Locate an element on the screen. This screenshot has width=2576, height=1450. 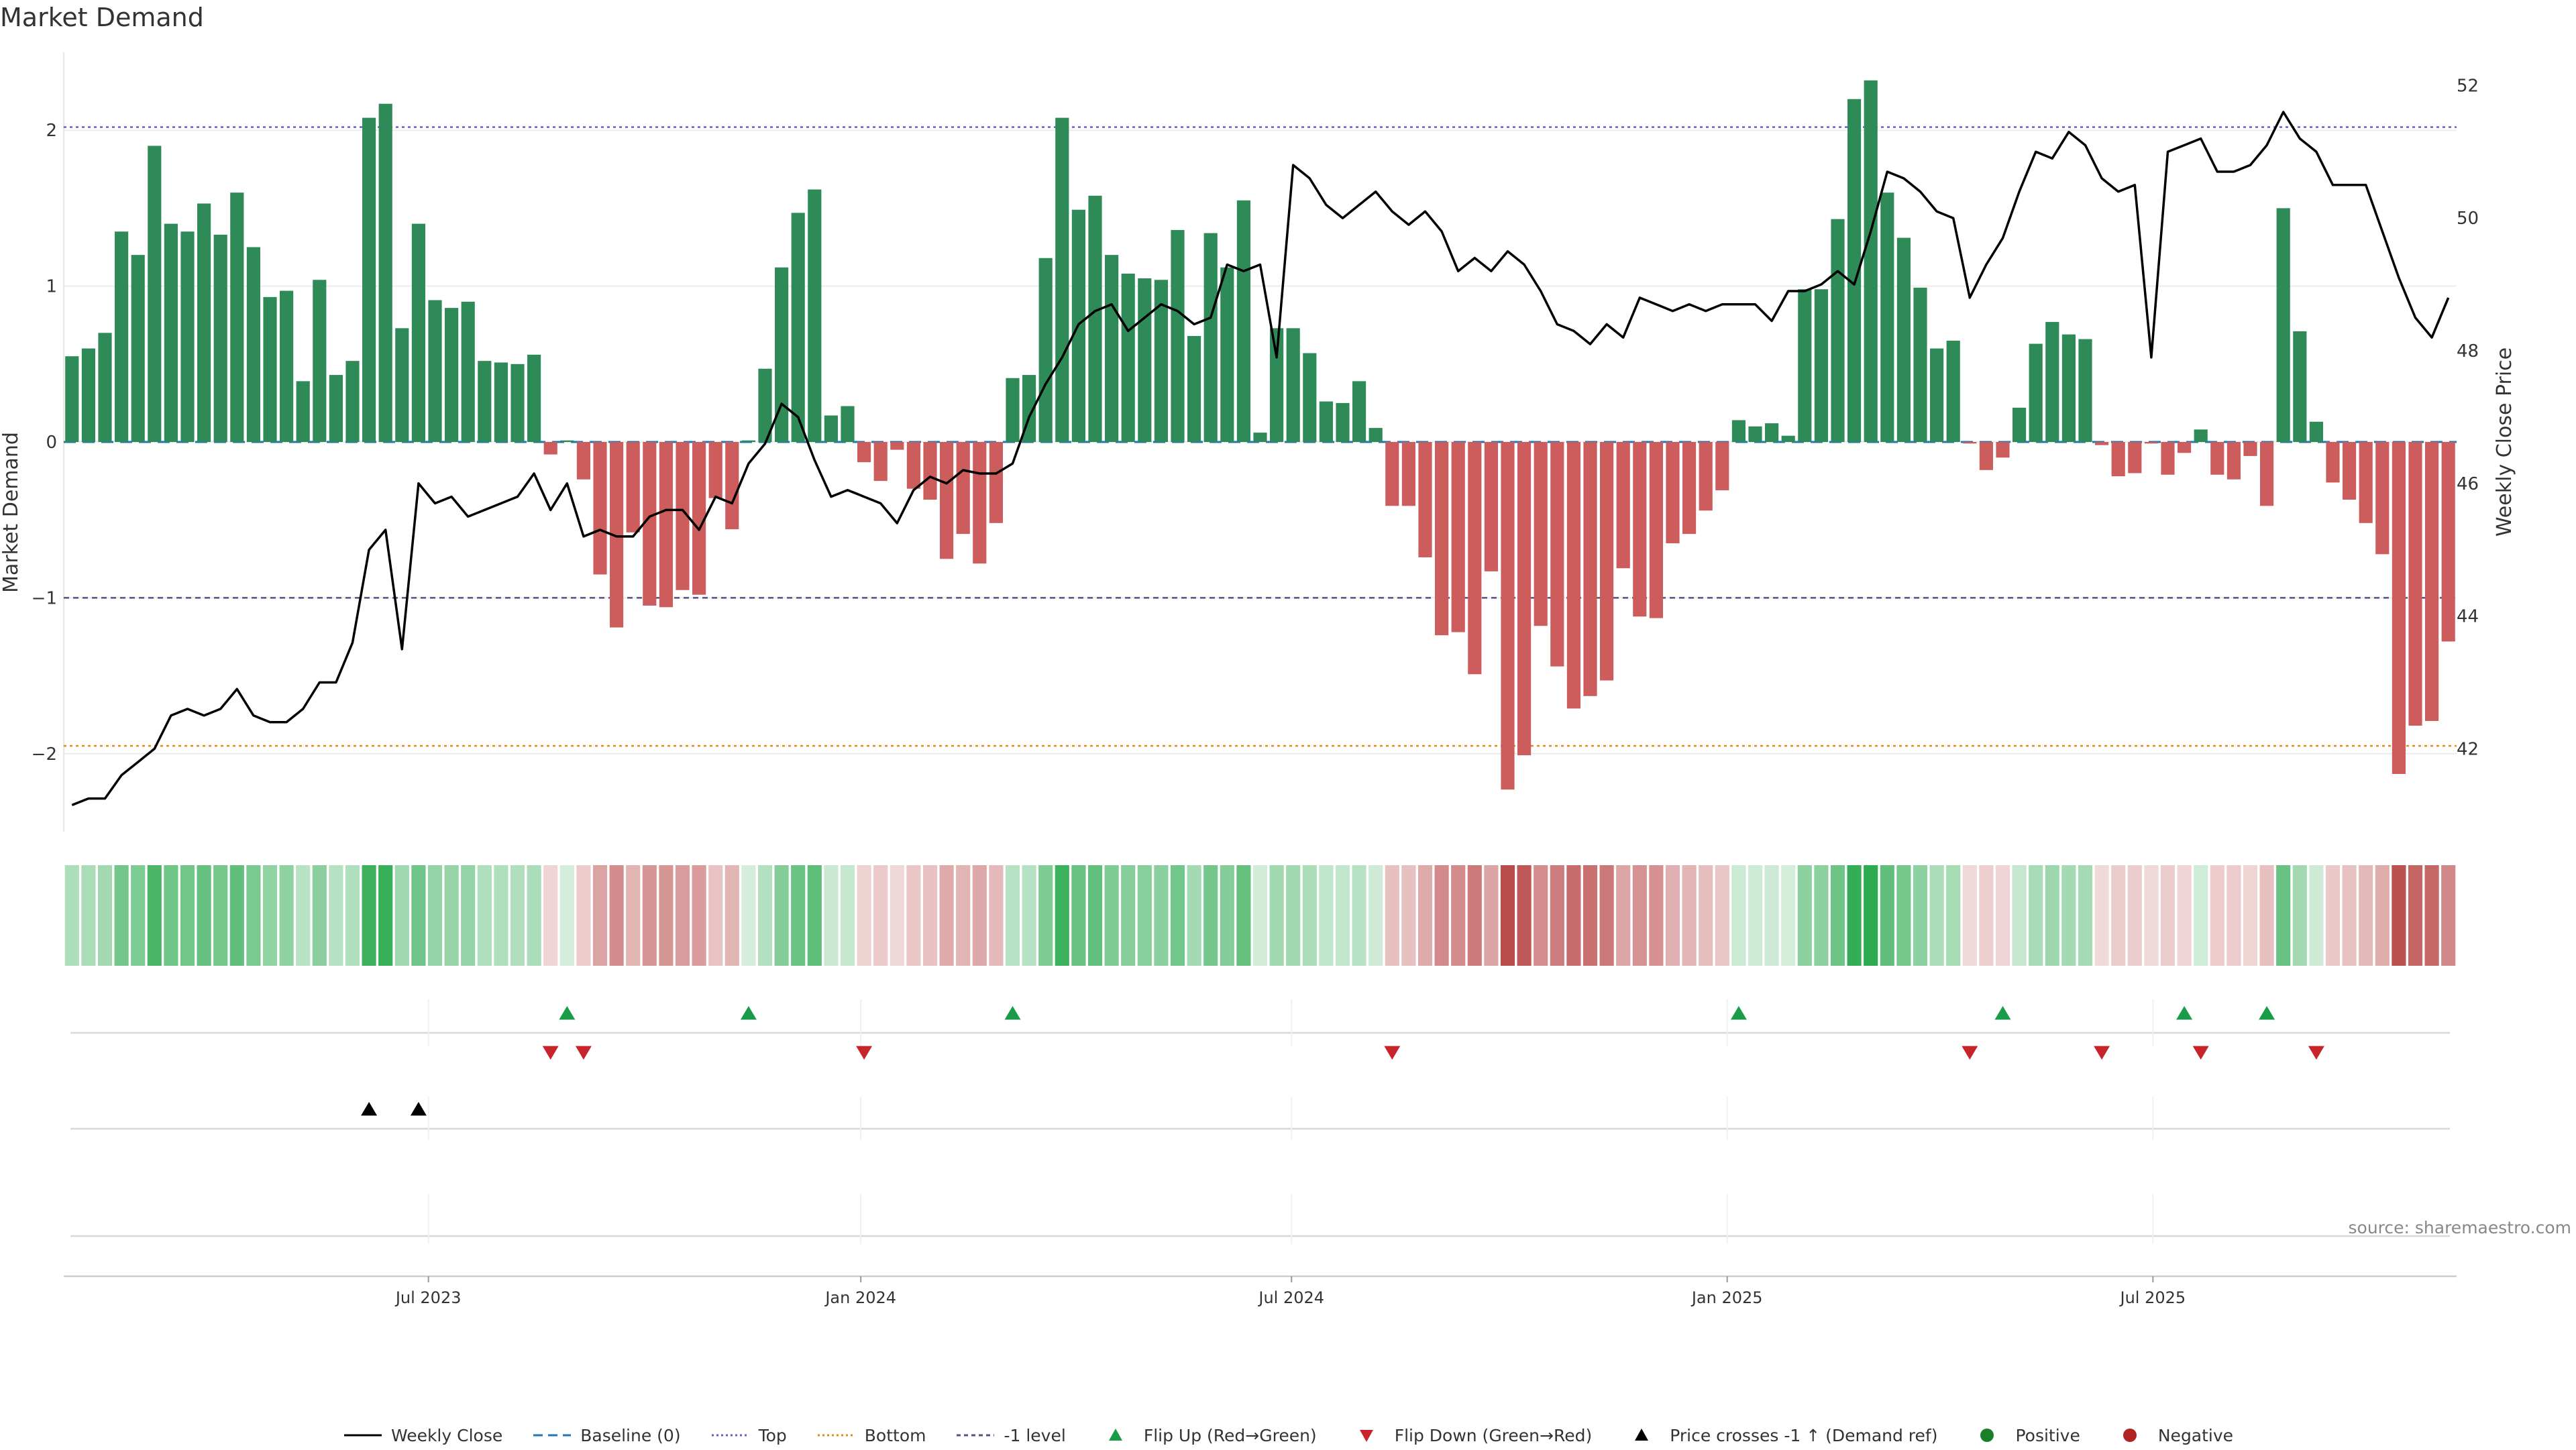
legend-label: Bottom is located at coordinates (895, 1435).